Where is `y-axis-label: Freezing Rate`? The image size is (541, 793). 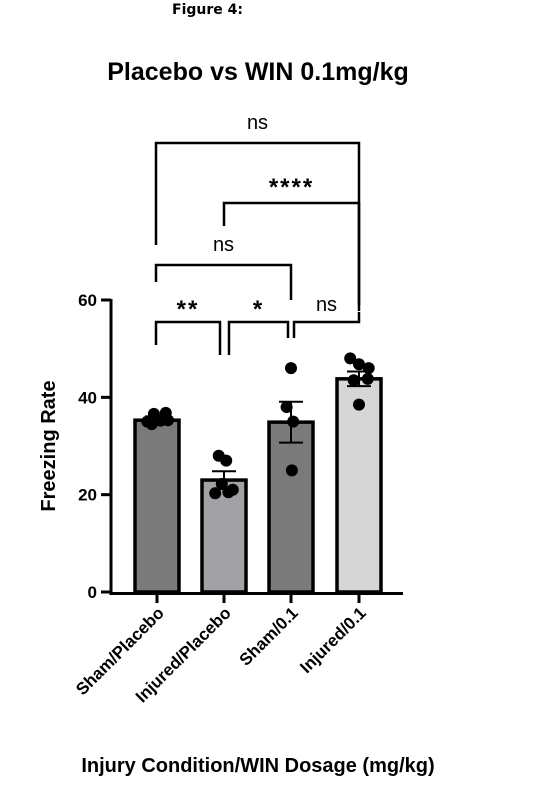 y-axis-label: Freezing Rate is located at coordinates (49, 445).